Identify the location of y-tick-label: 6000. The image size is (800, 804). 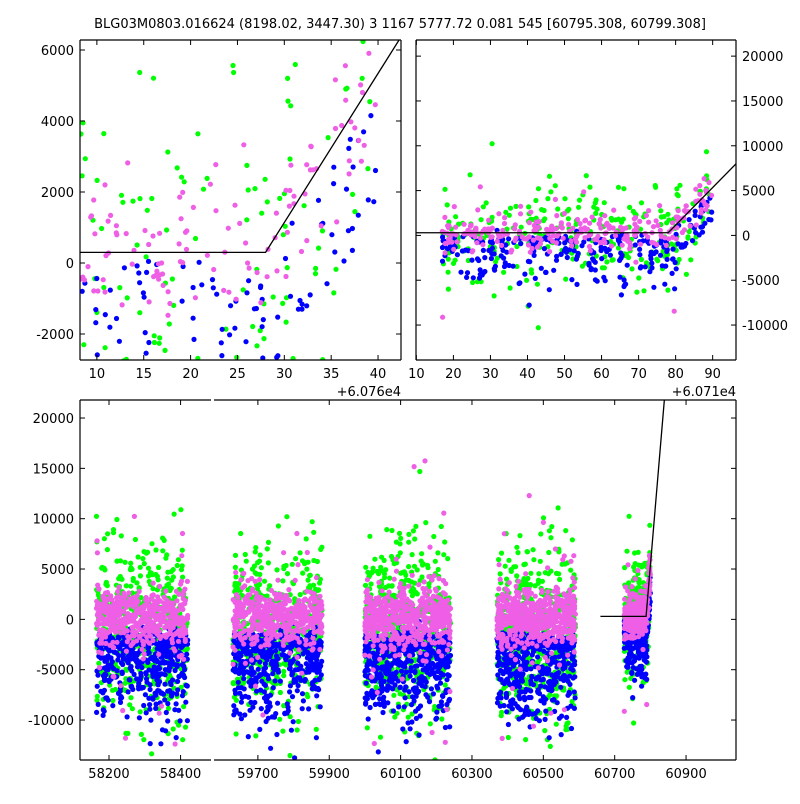
(57, 51).